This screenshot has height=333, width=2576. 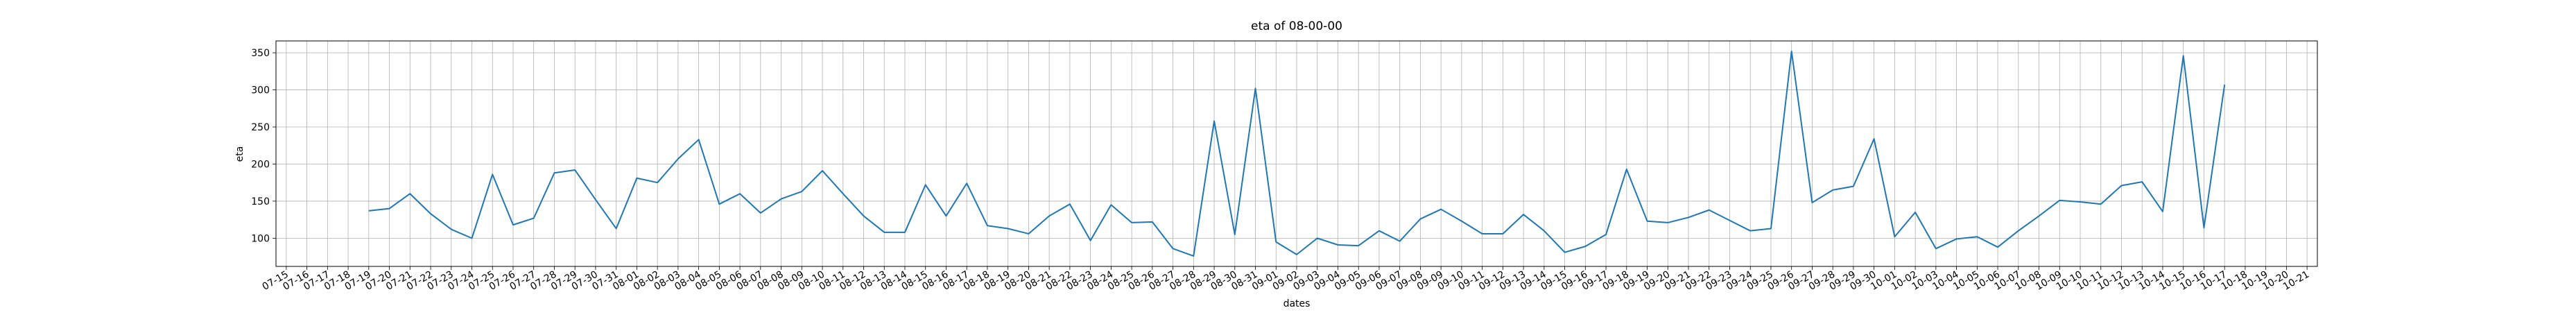 What do you see at coordinates (260, 53) in the screenshot?
I see `y-tick-label: 350` at bounding box center [260, 53].